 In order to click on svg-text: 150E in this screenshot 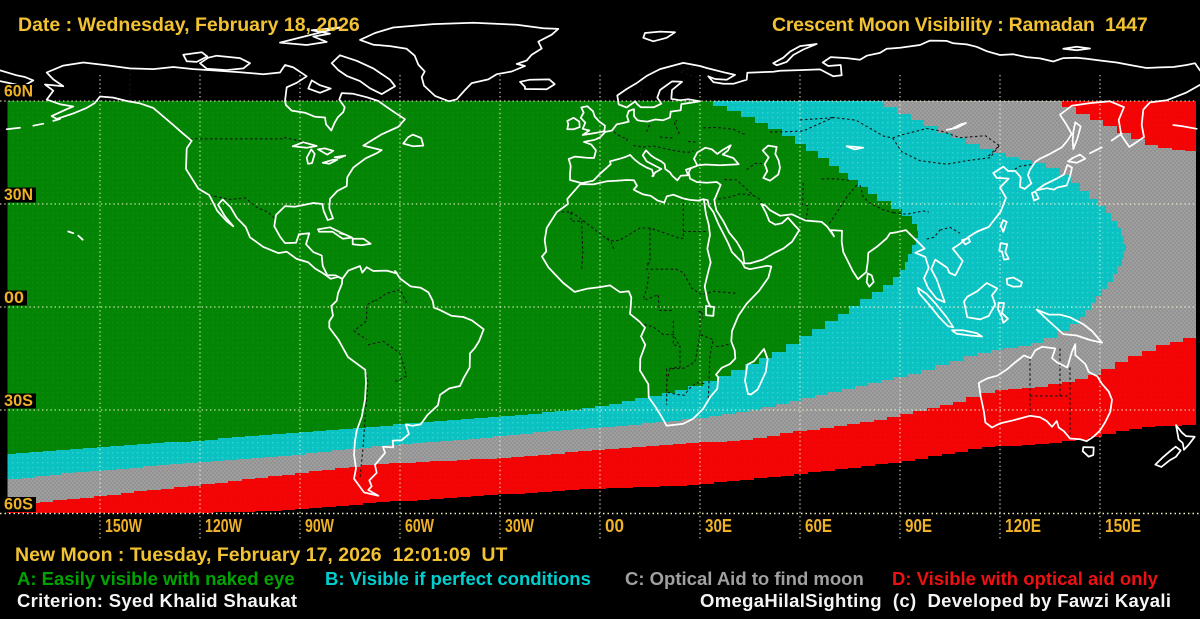, I will do `click(1123, 526)`.